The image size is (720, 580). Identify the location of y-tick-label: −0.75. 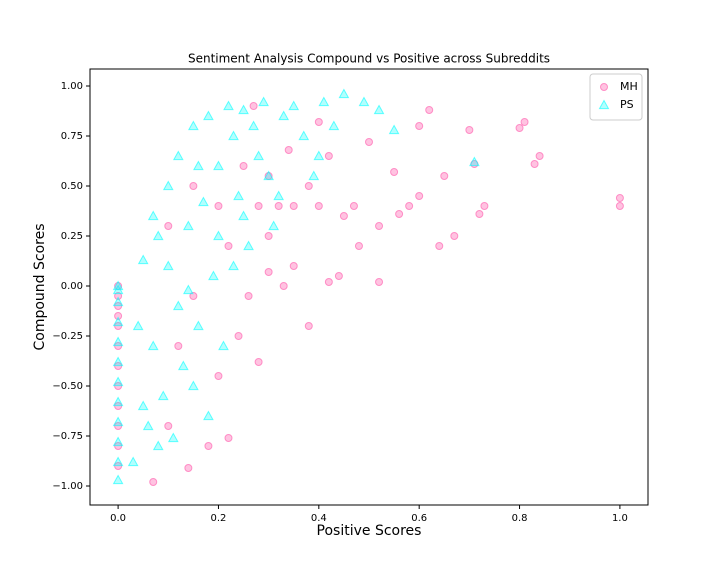
(67, 436).